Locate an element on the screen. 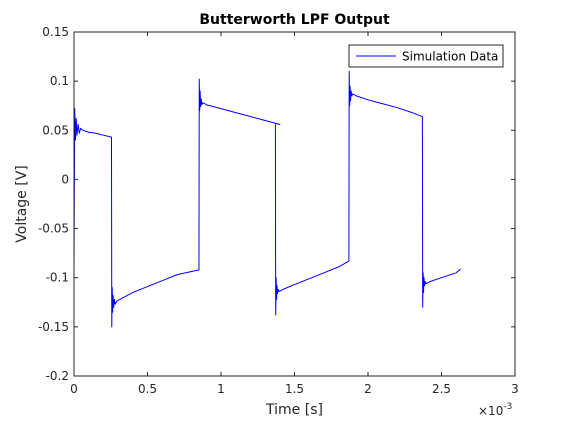  x-tick-label: 0 is located at coordinates (74, 389).